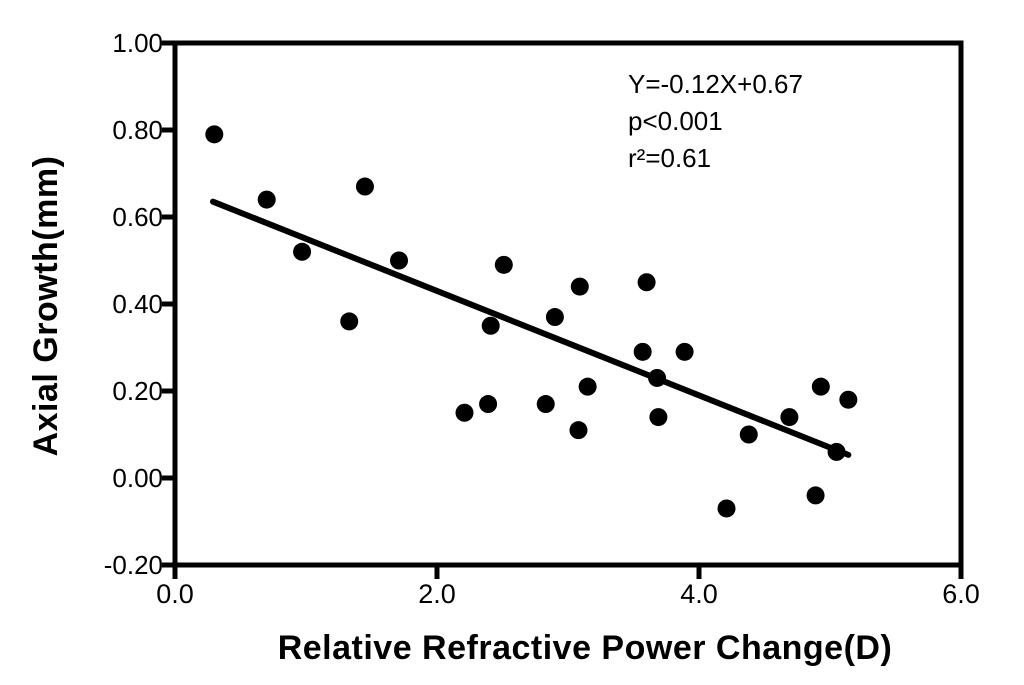 The width and height of the screenshot is (1024, 685). What do you see at coordinates (585, 648) in the screenshot?
I see `x-axis-title: Relative Refractive Power Change(D)` at bounding box center [585, 648].